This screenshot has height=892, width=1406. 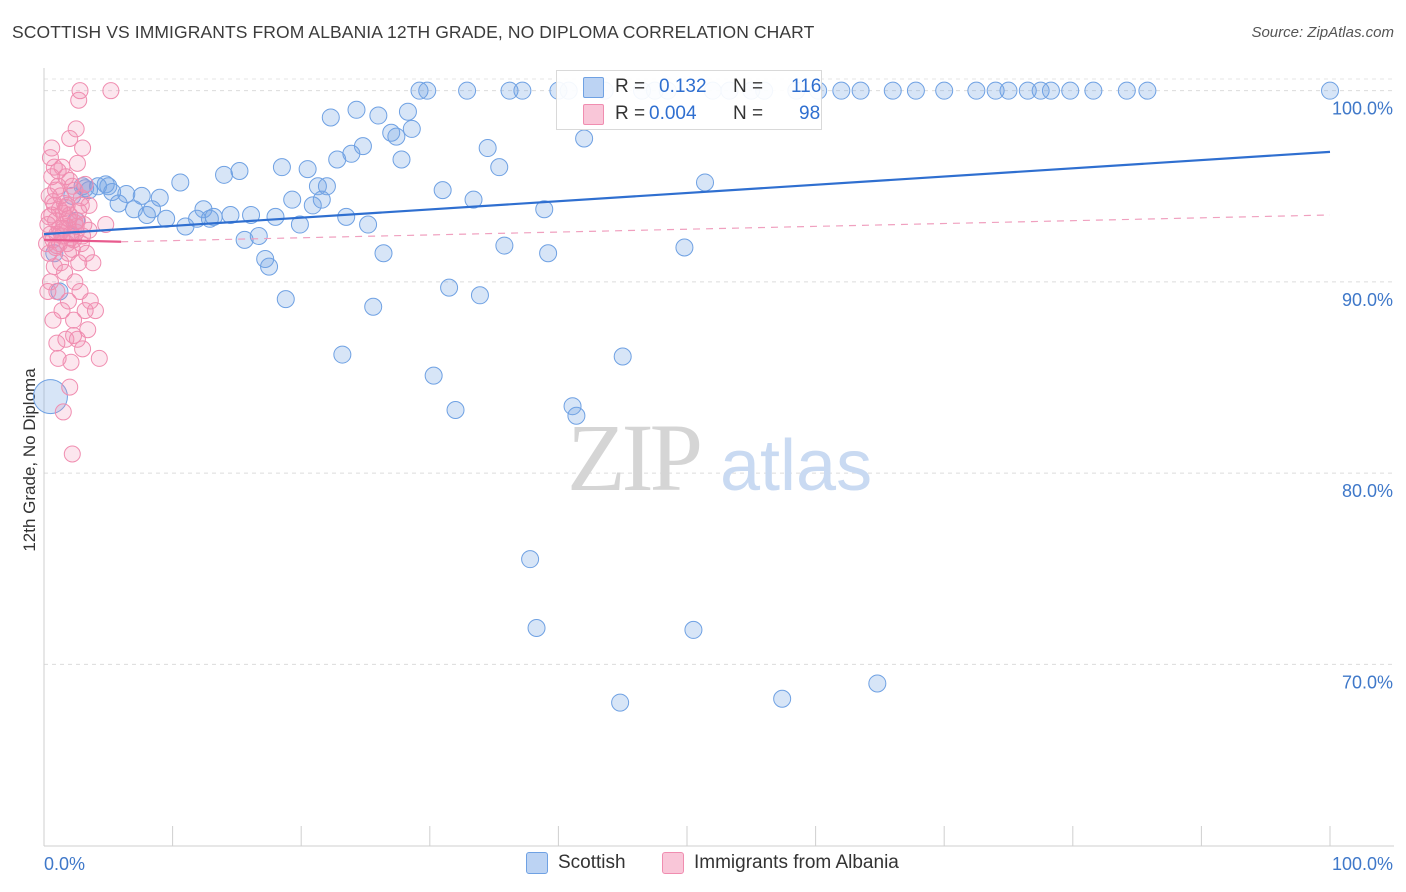 I want to click on scottish-legend-swatch, so click(x=537, y=863).